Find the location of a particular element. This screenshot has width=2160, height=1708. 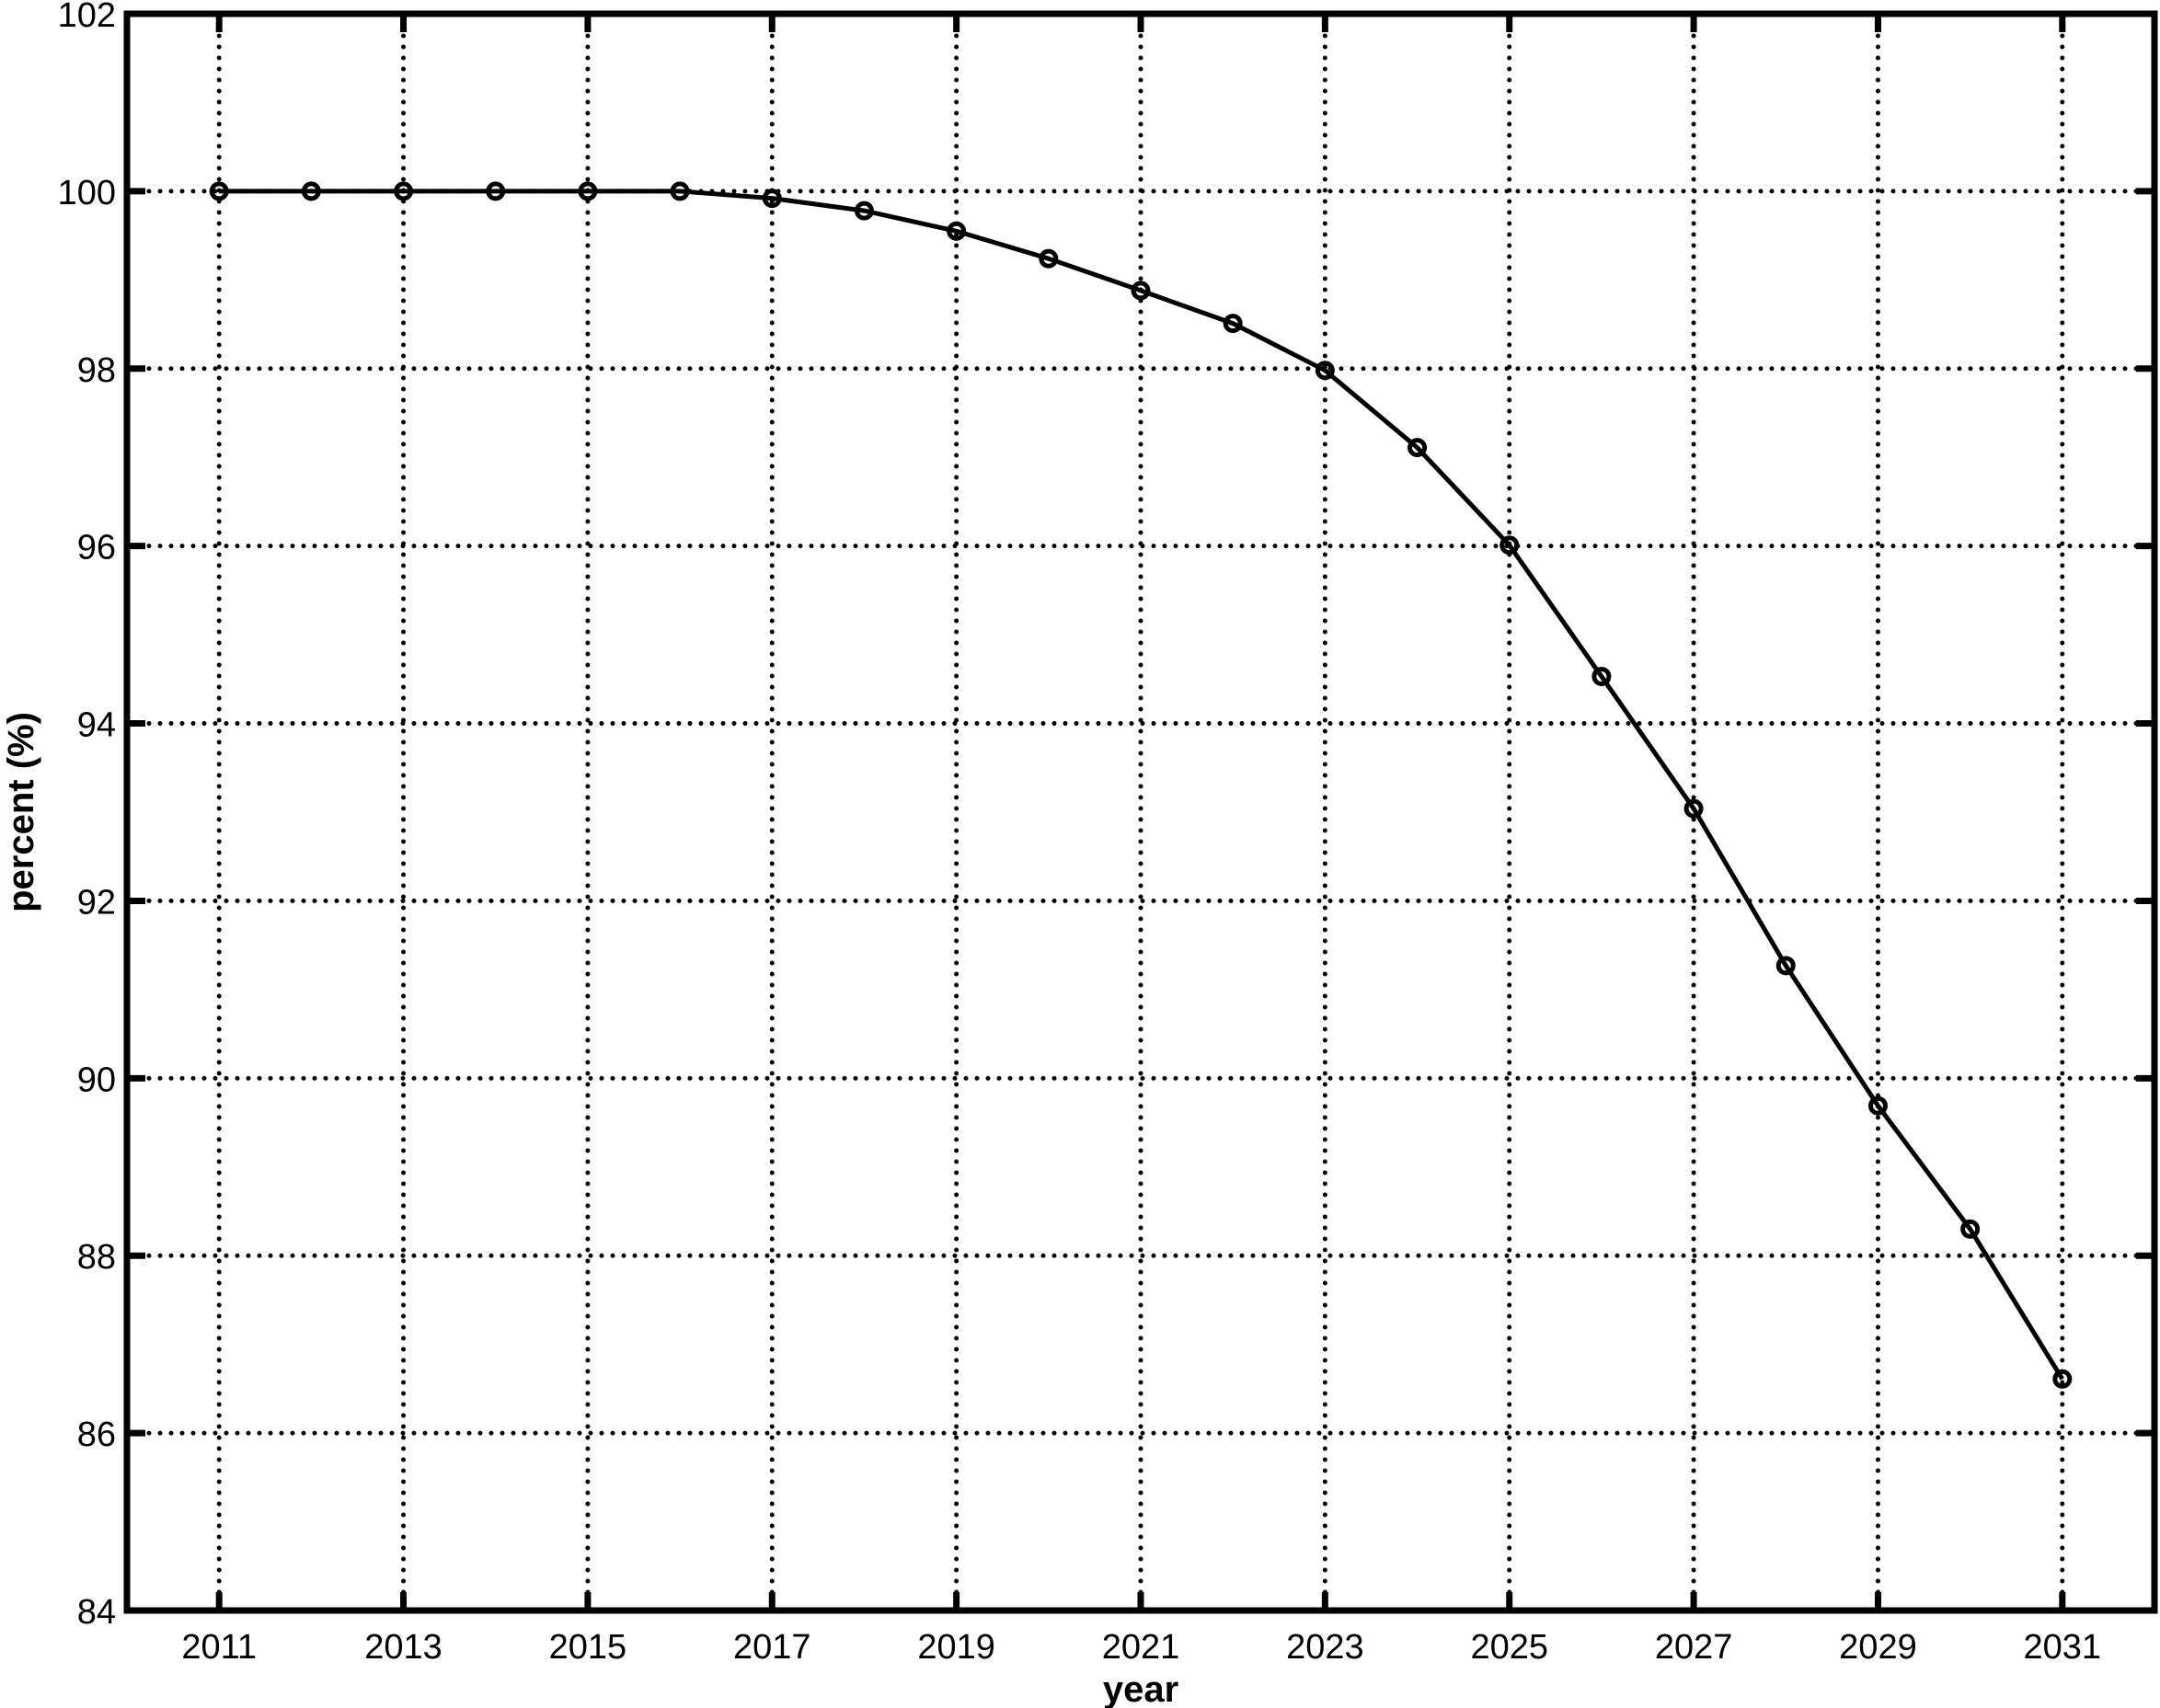

x-axis-label: year is located at coordinates (1140, 1688).